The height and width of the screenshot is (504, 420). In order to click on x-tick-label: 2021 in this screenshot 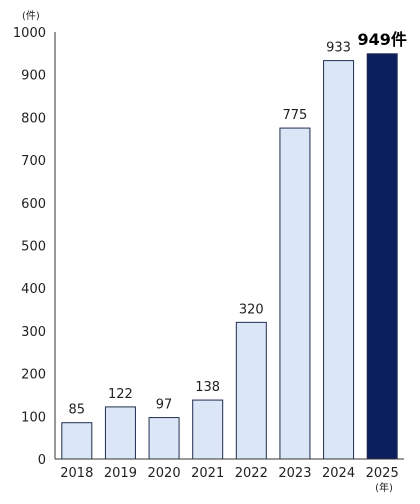, I will do `click(207, 473)`.